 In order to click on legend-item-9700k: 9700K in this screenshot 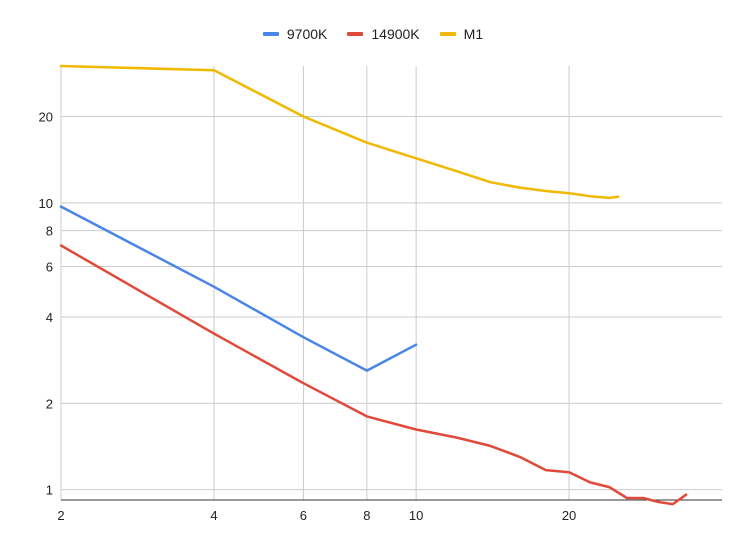, I will do `click(295, 34)`.